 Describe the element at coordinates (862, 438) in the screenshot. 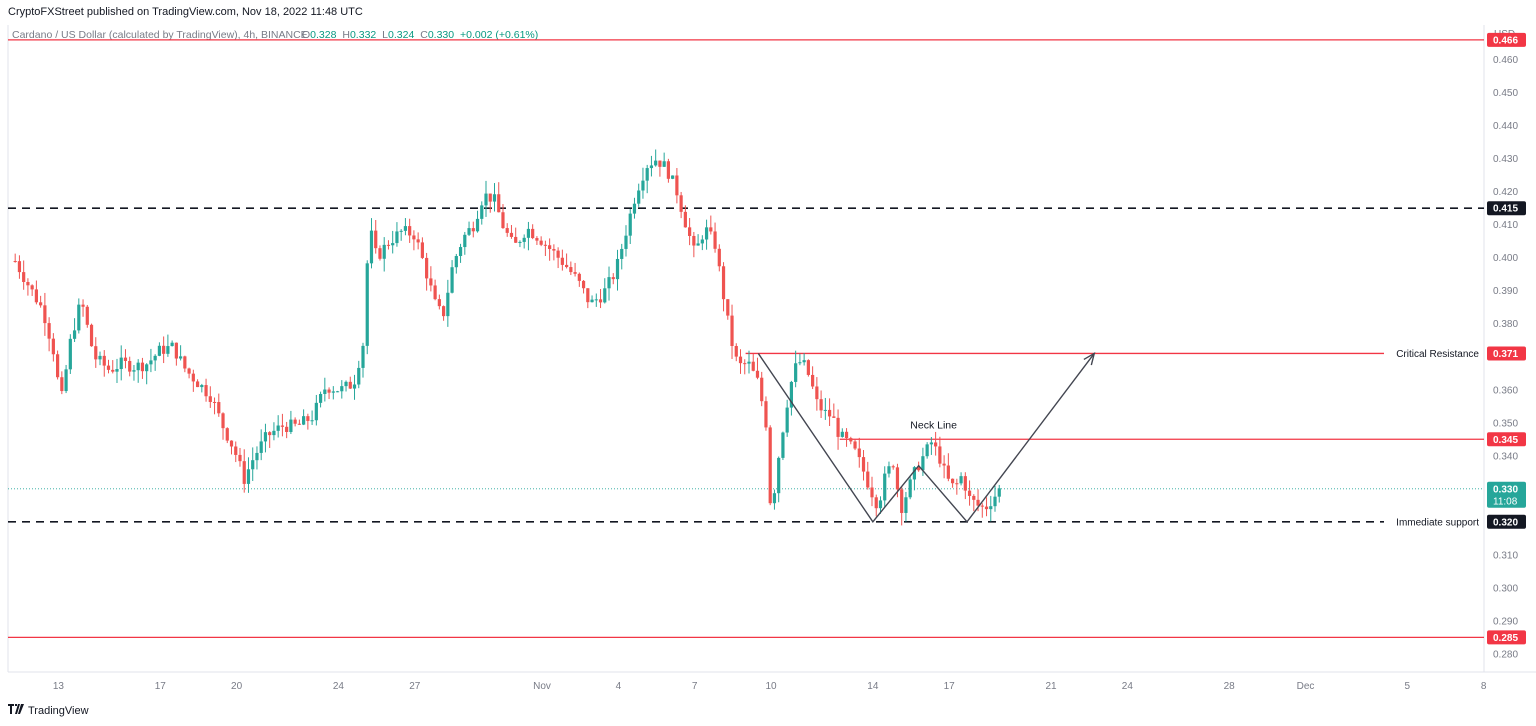

I see `pattern-line` at that location.